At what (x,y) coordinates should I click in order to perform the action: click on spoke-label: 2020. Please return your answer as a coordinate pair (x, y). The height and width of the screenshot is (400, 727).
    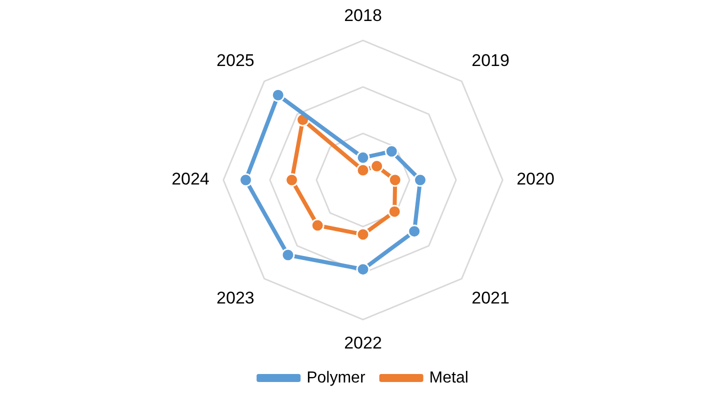
    Looking at the image, I should click on (535, 179).